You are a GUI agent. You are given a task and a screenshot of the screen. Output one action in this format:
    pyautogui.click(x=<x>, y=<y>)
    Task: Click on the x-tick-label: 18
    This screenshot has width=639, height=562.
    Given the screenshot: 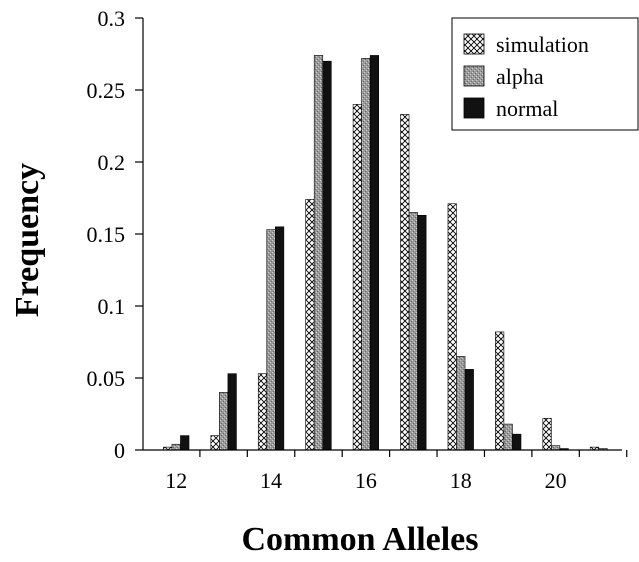 What is the action you would take?
    pyautogui.click(x=461, y=480)
    